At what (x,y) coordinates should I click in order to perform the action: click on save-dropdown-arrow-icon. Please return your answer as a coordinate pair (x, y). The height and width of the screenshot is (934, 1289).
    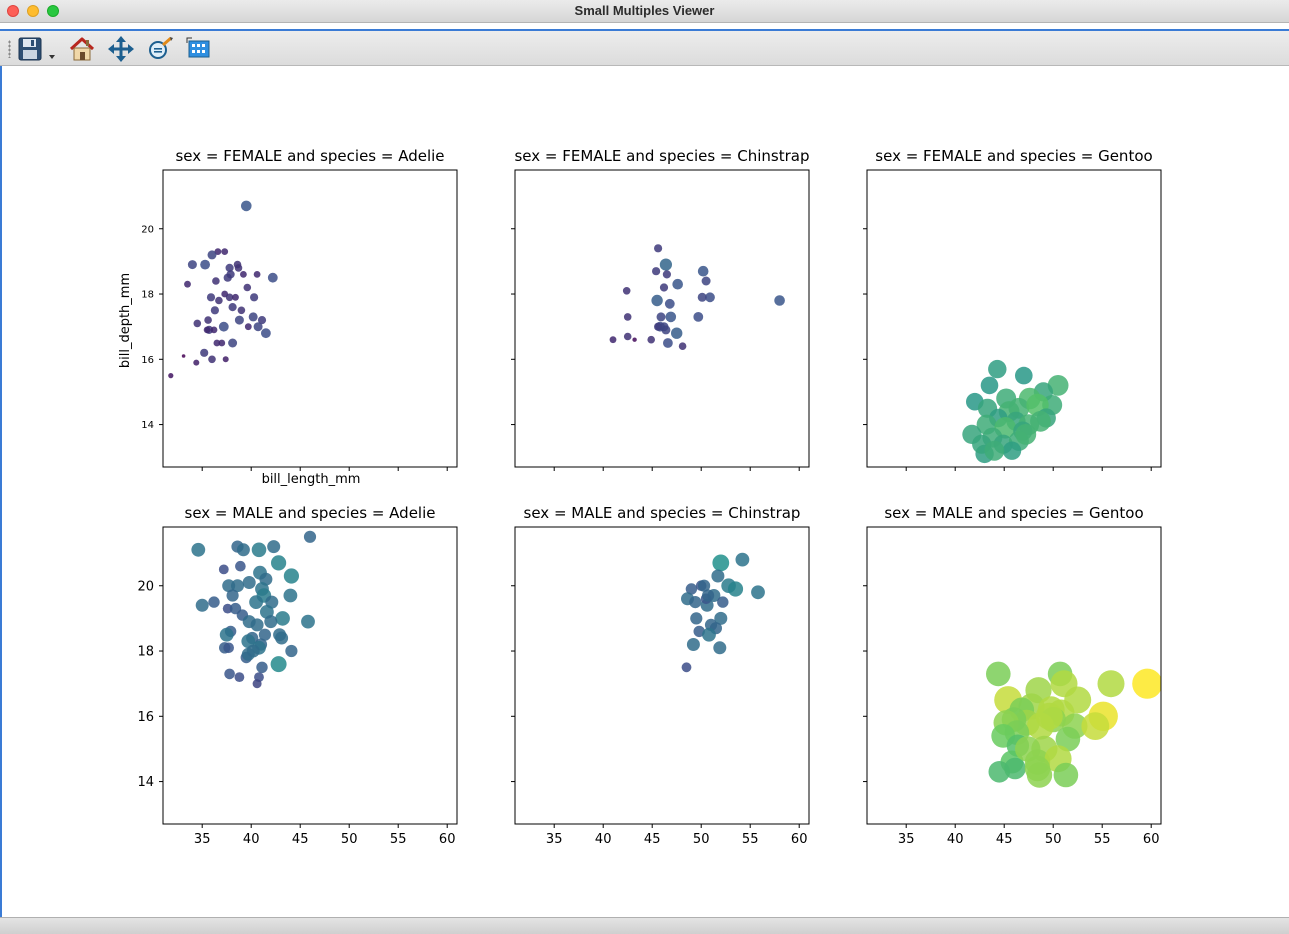
    Looking at the image, I should click on (52, 57).